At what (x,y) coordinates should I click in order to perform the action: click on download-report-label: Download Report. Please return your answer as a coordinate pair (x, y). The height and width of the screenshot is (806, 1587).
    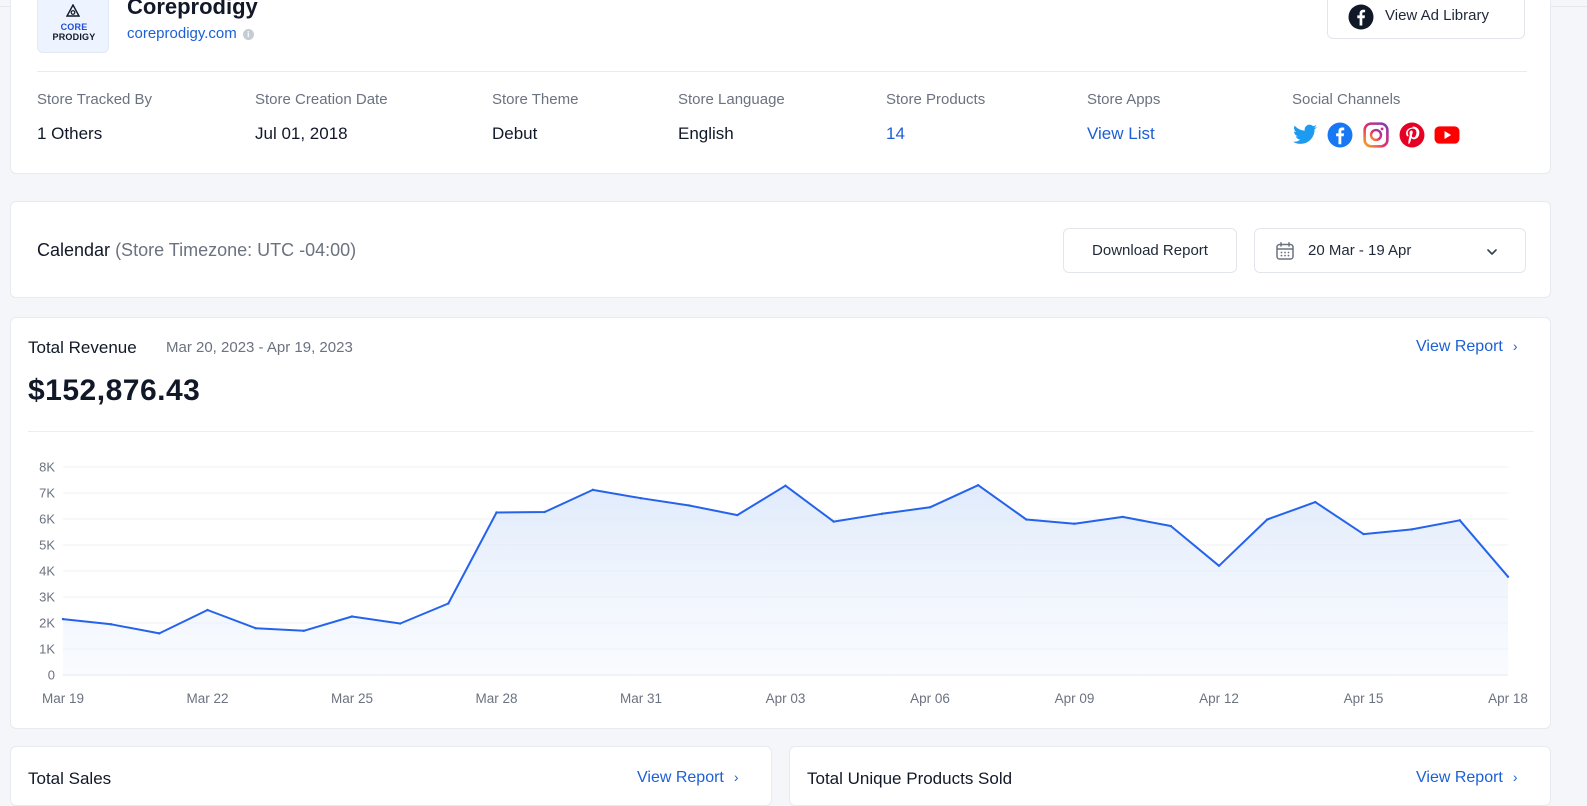
    Looking at the image, I should click on (1150, 250).